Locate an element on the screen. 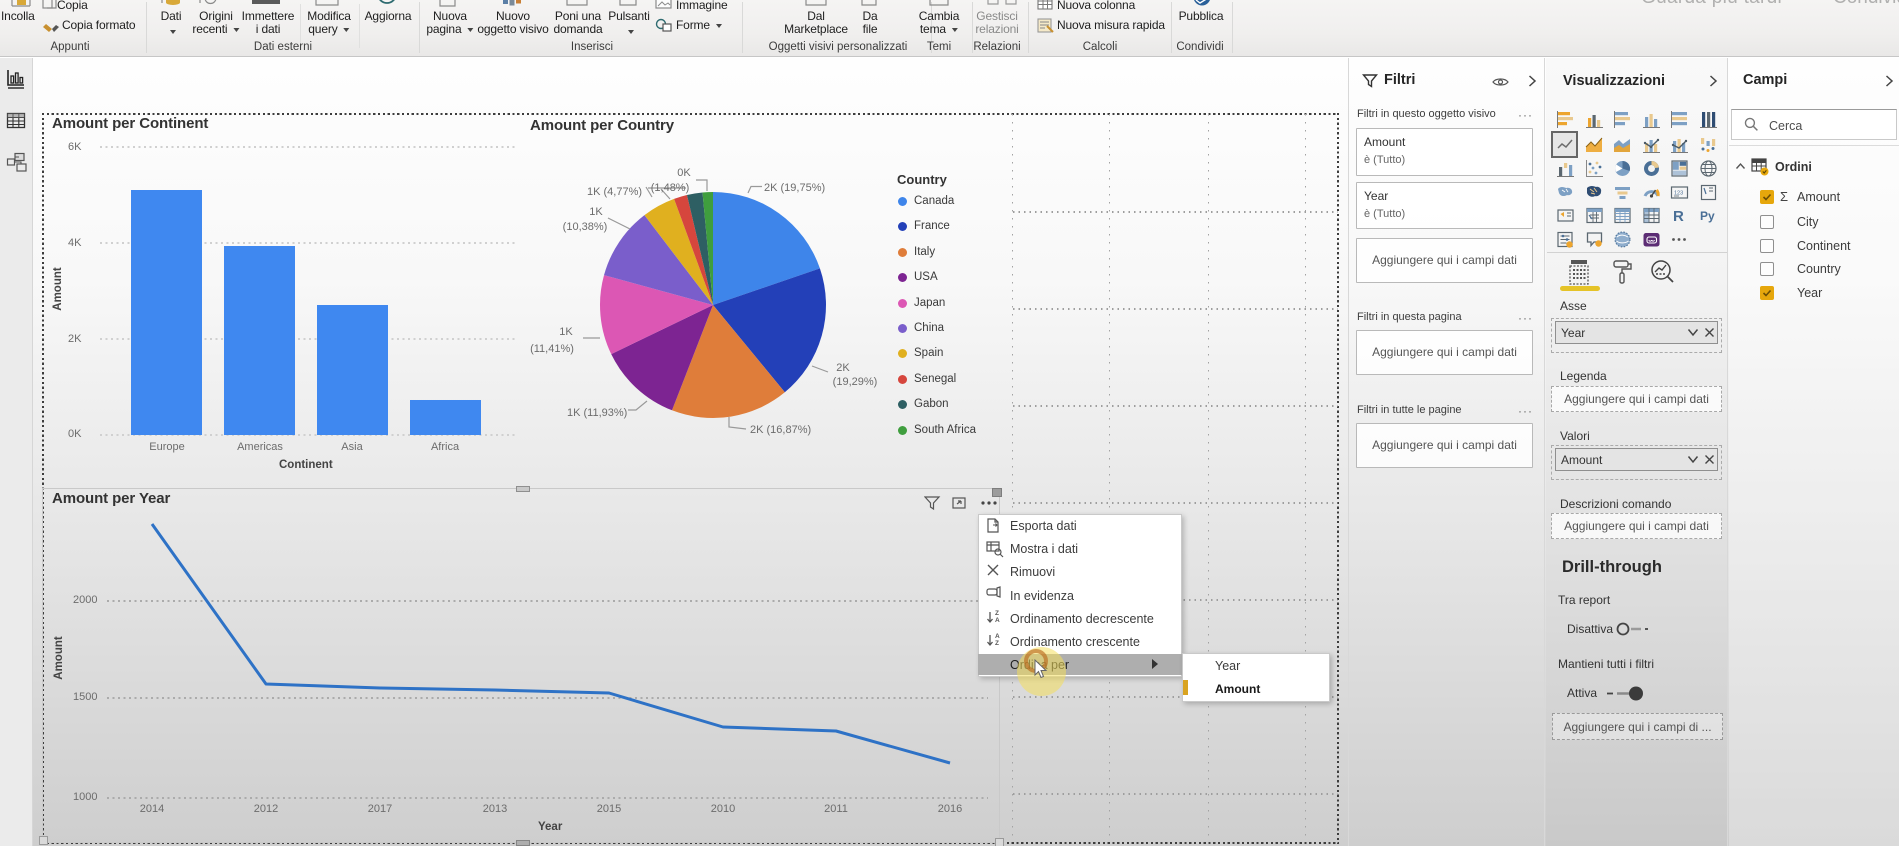  svg-text: 123 is located at coordinates (1678, 193).